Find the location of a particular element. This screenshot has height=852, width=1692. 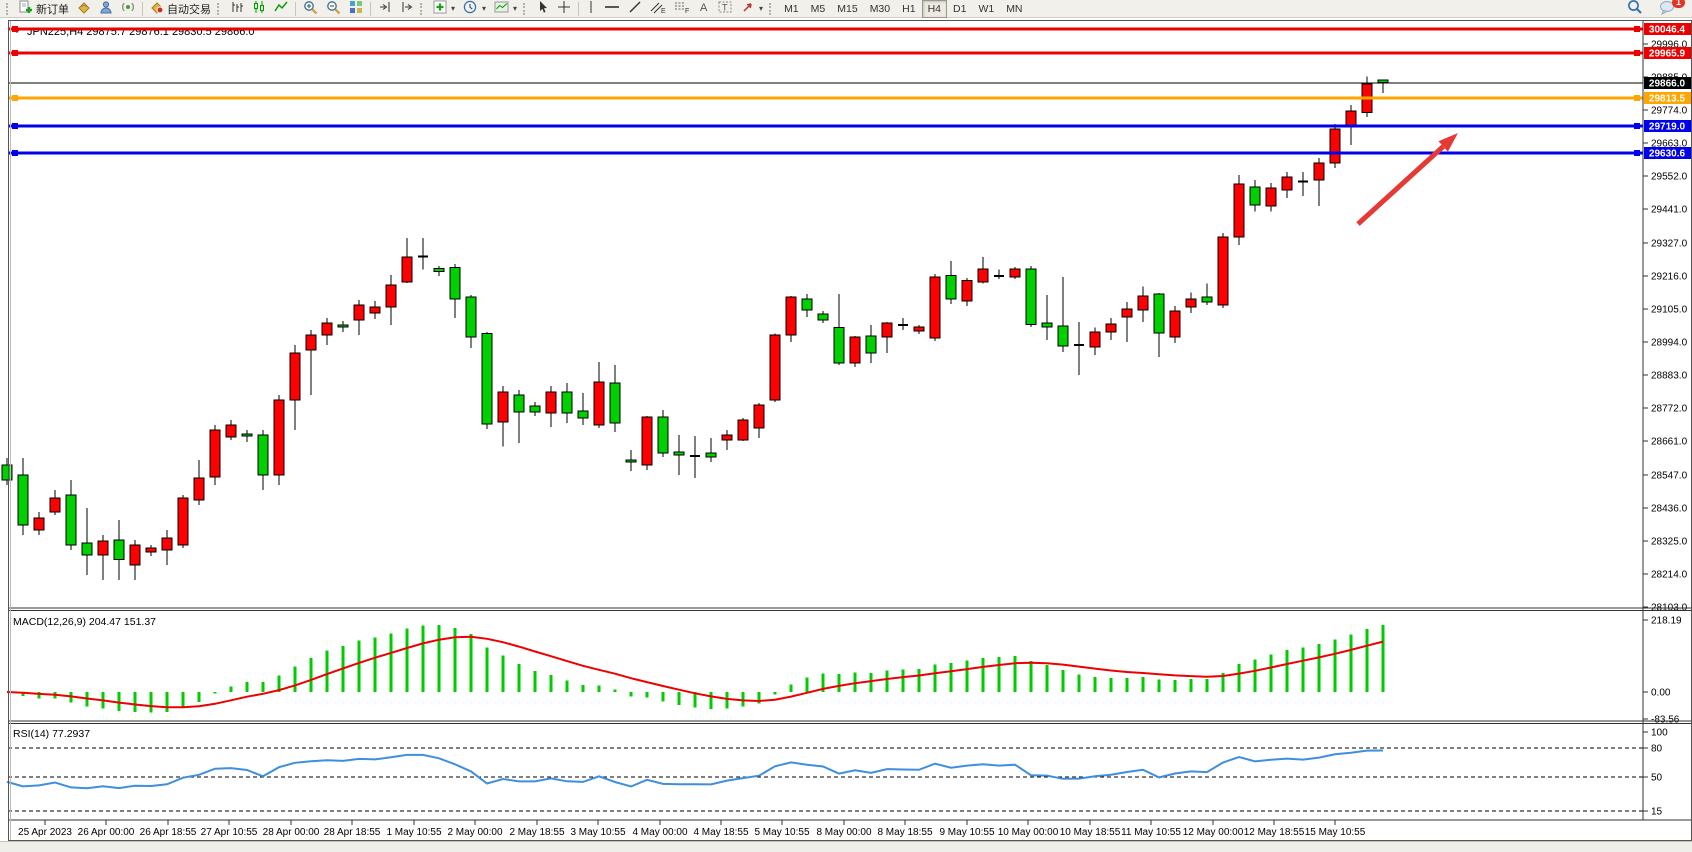

tile-windows-icon is located at coordinates (356, 8).